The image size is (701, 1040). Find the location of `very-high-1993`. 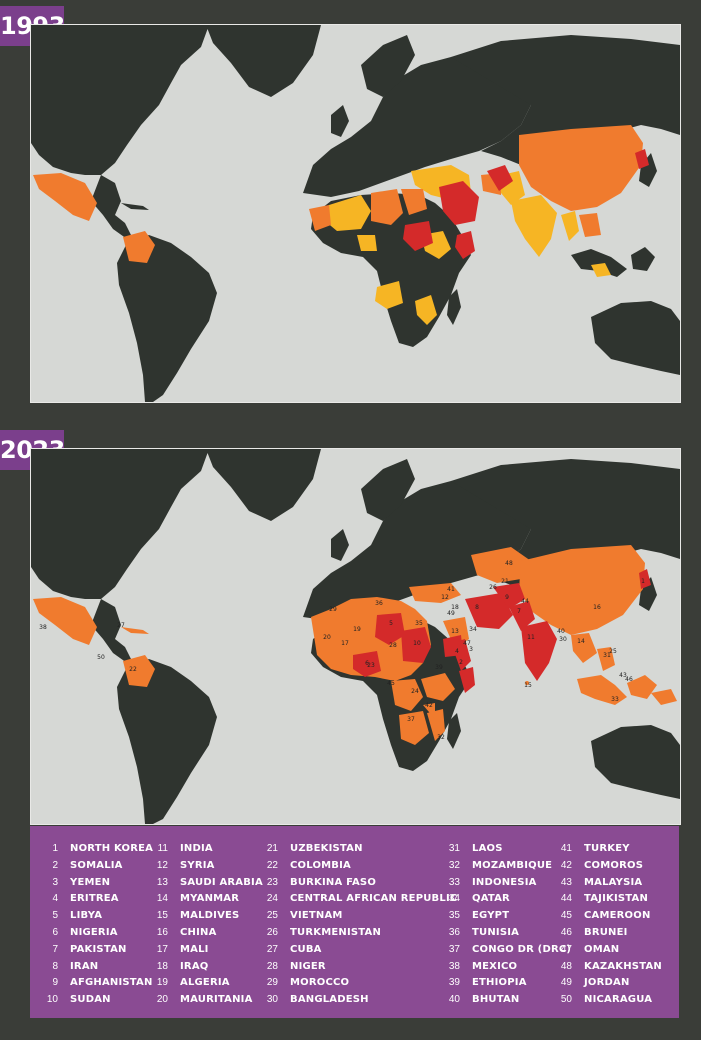

very-high-1993 is located at coordinates (338, 194).